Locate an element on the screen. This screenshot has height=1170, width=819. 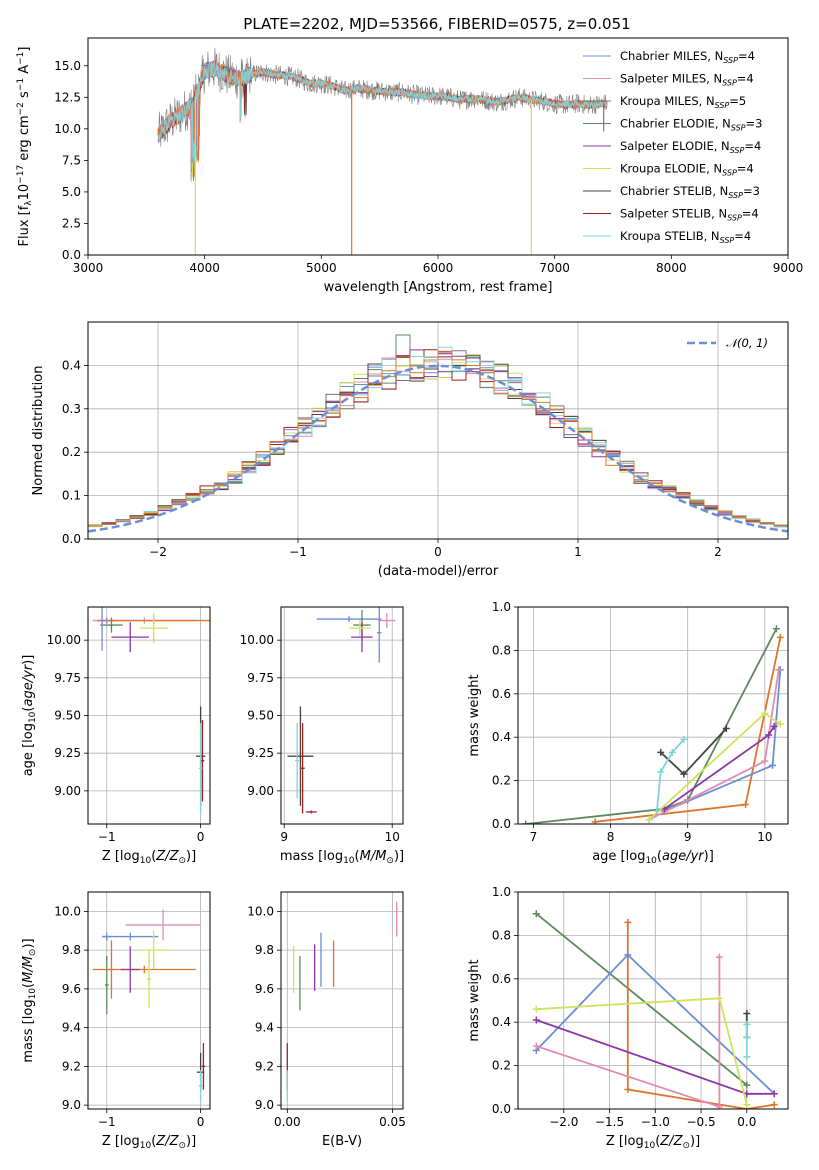
y-tick-label: 5.0 is located at coordinates (71, 192).